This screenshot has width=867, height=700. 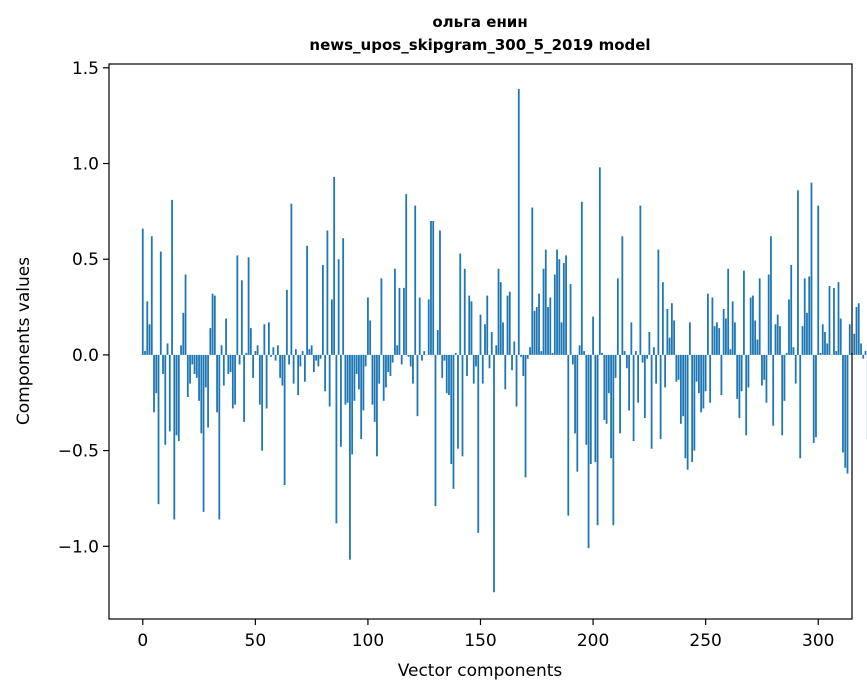 I want to click on x-axis-label: Vector components, so click(x=480, y=671).